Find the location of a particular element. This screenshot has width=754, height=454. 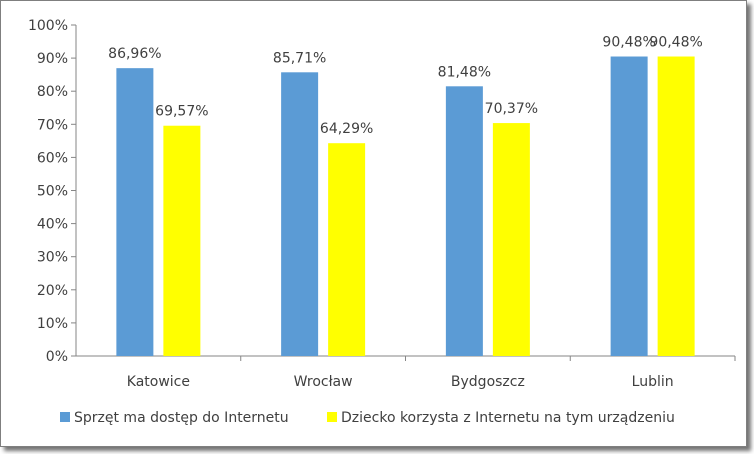

y-tick-label: 20% is located at coordinates (52, 291).